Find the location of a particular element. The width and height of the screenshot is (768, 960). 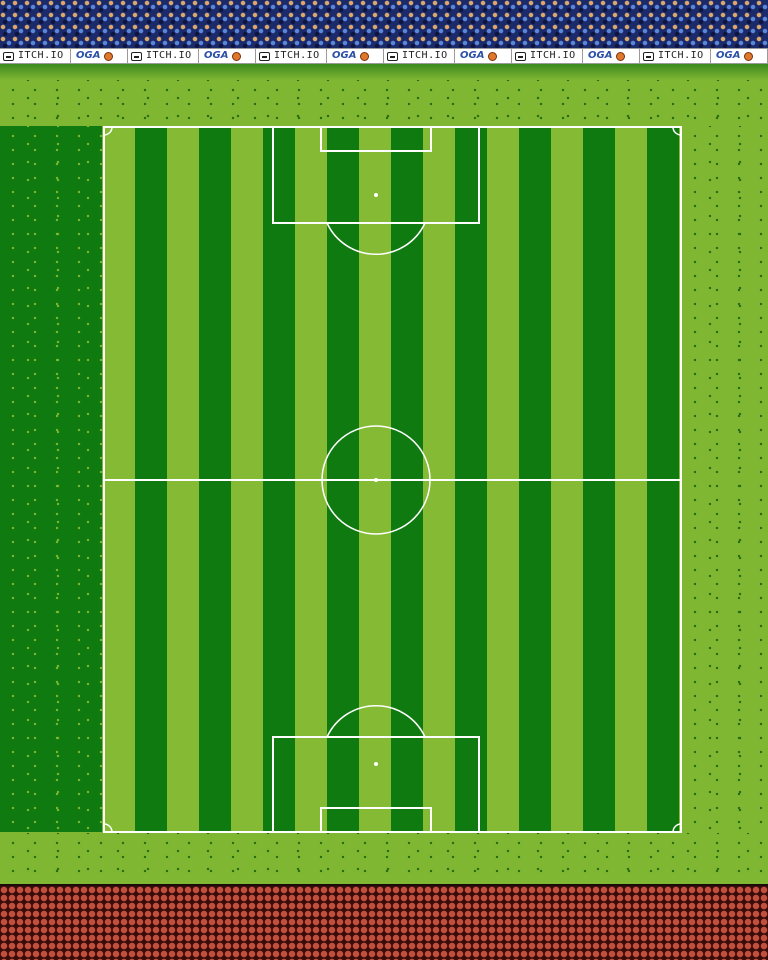

grass-tufts-right is located at coordinates (725, 479).